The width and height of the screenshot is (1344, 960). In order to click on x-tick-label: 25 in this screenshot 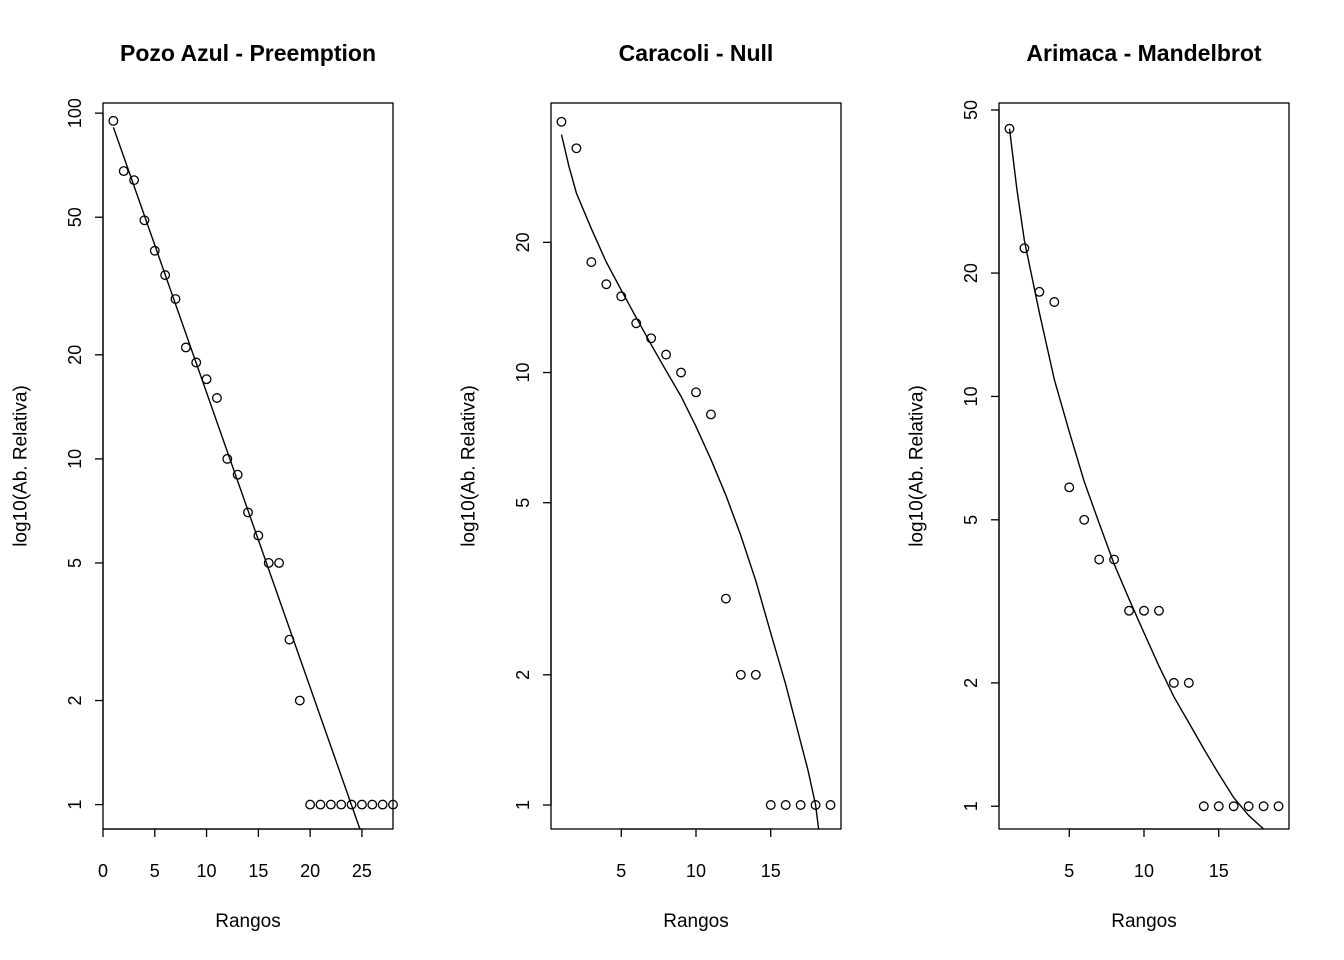, I will do `click(362, 871)`.